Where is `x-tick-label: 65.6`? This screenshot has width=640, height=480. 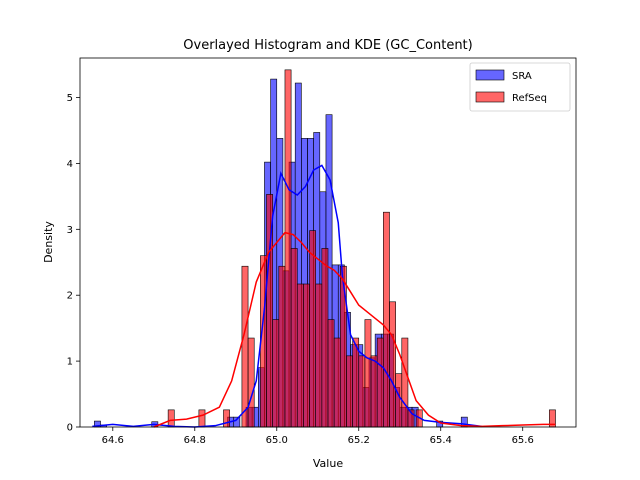
x-tick-label: 65.6 is located at coordinates (523, 440).